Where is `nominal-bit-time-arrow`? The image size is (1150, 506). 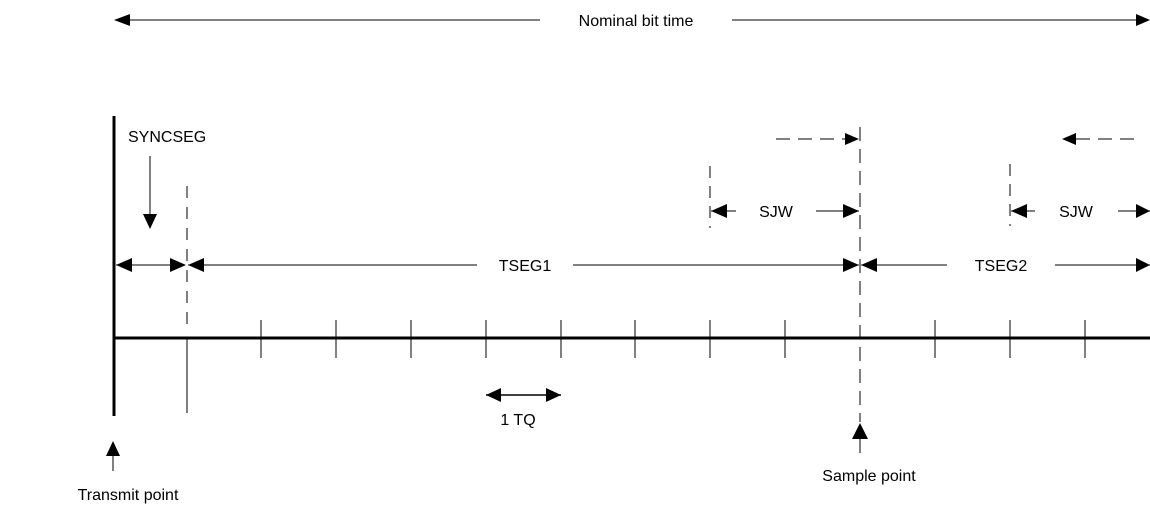 nominal-bit-time-arrow is located at coordinates (632, 20).